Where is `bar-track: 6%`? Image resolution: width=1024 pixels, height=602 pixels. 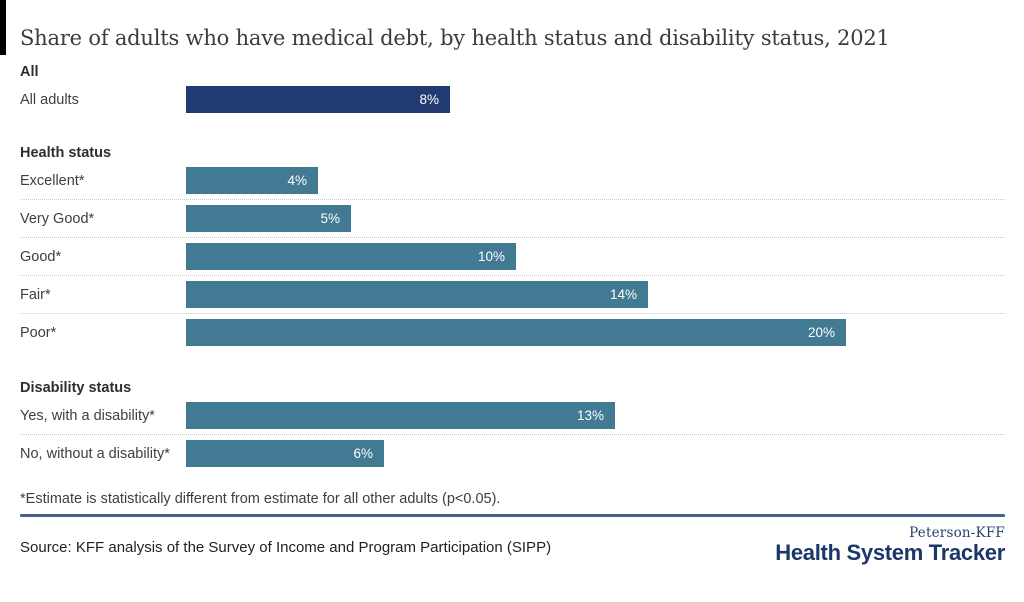 bar-track: 6% is located at coordinates (595, 453).